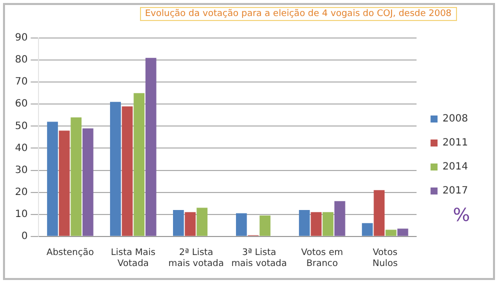  Describe the element at coordinates (455, 191) in the screenshot. I see `legend-label: 2017` at that location.